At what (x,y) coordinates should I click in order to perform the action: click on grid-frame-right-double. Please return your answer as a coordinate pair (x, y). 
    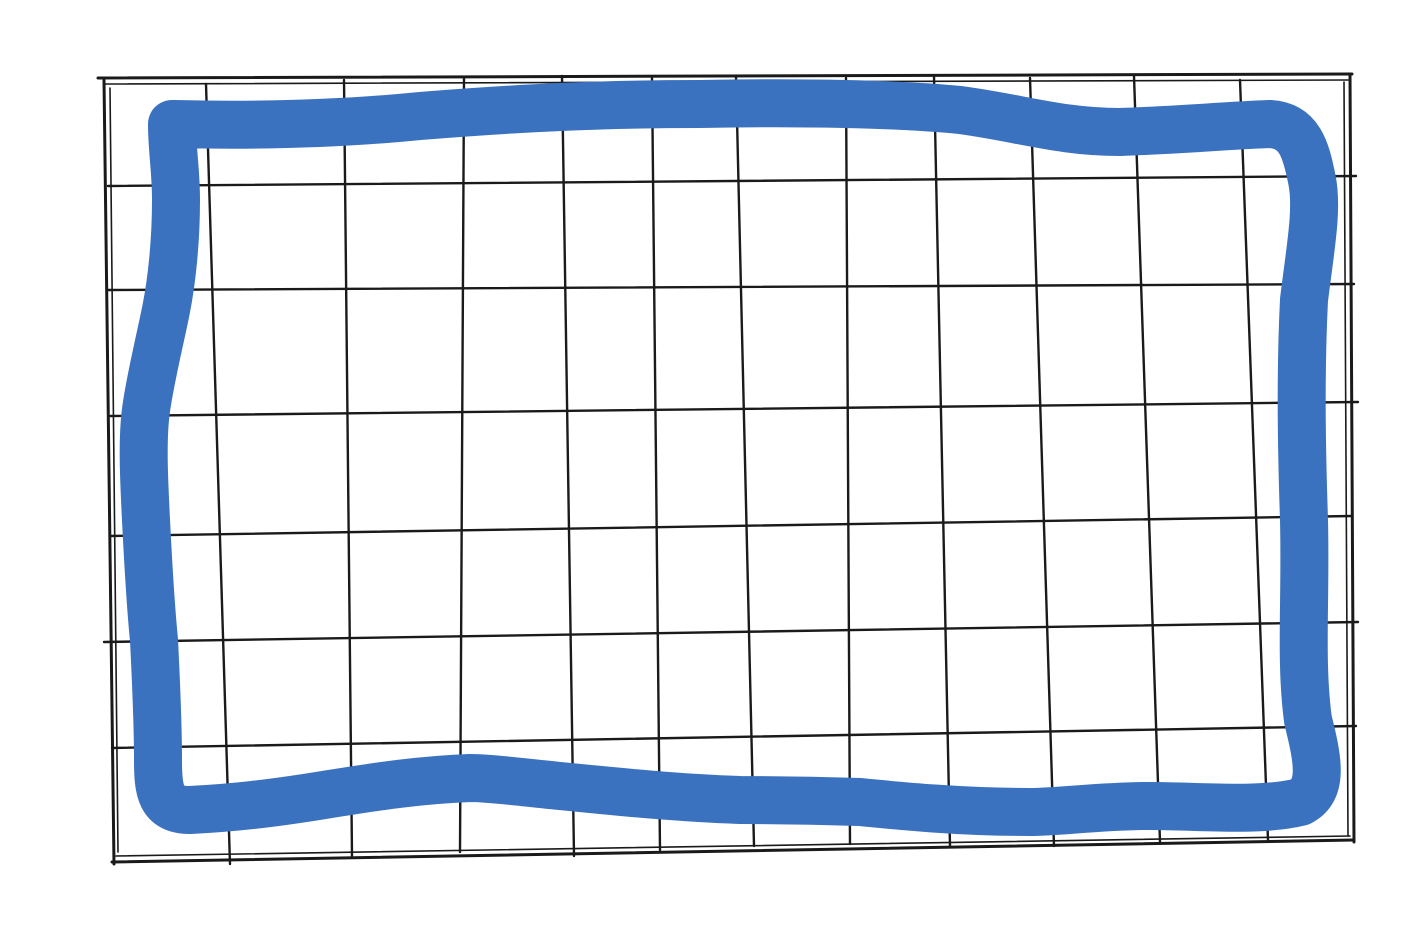
    Looking at the image, I should click on (1346, 459).